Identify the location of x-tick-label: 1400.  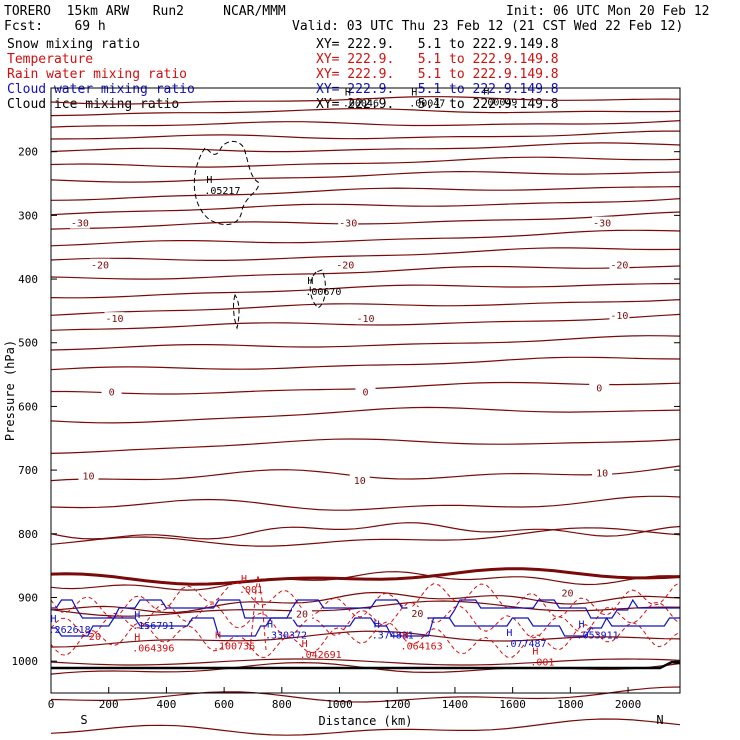
(455, 704).